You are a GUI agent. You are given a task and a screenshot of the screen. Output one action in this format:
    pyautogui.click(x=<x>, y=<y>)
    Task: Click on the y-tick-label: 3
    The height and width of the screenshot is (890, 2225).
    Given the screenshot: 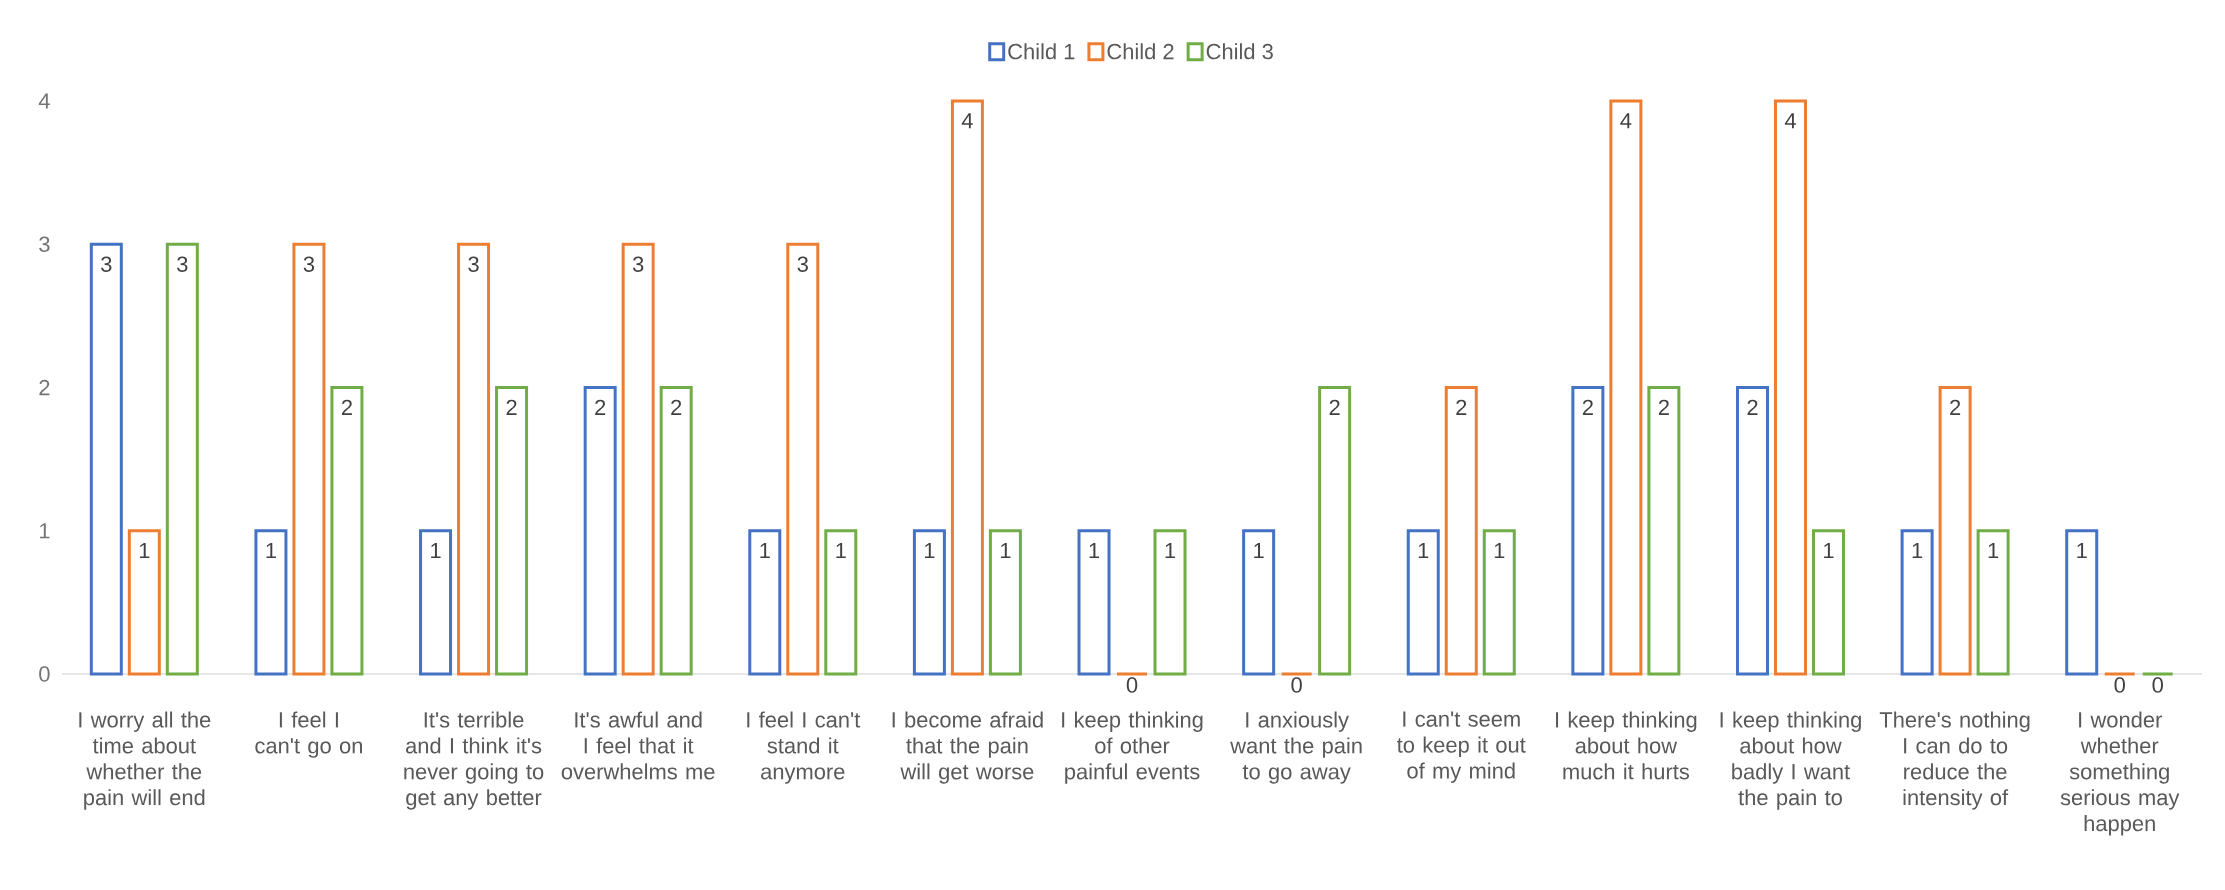 What is the action you would take?
    pyautogui.click(x=44, y=244)
    